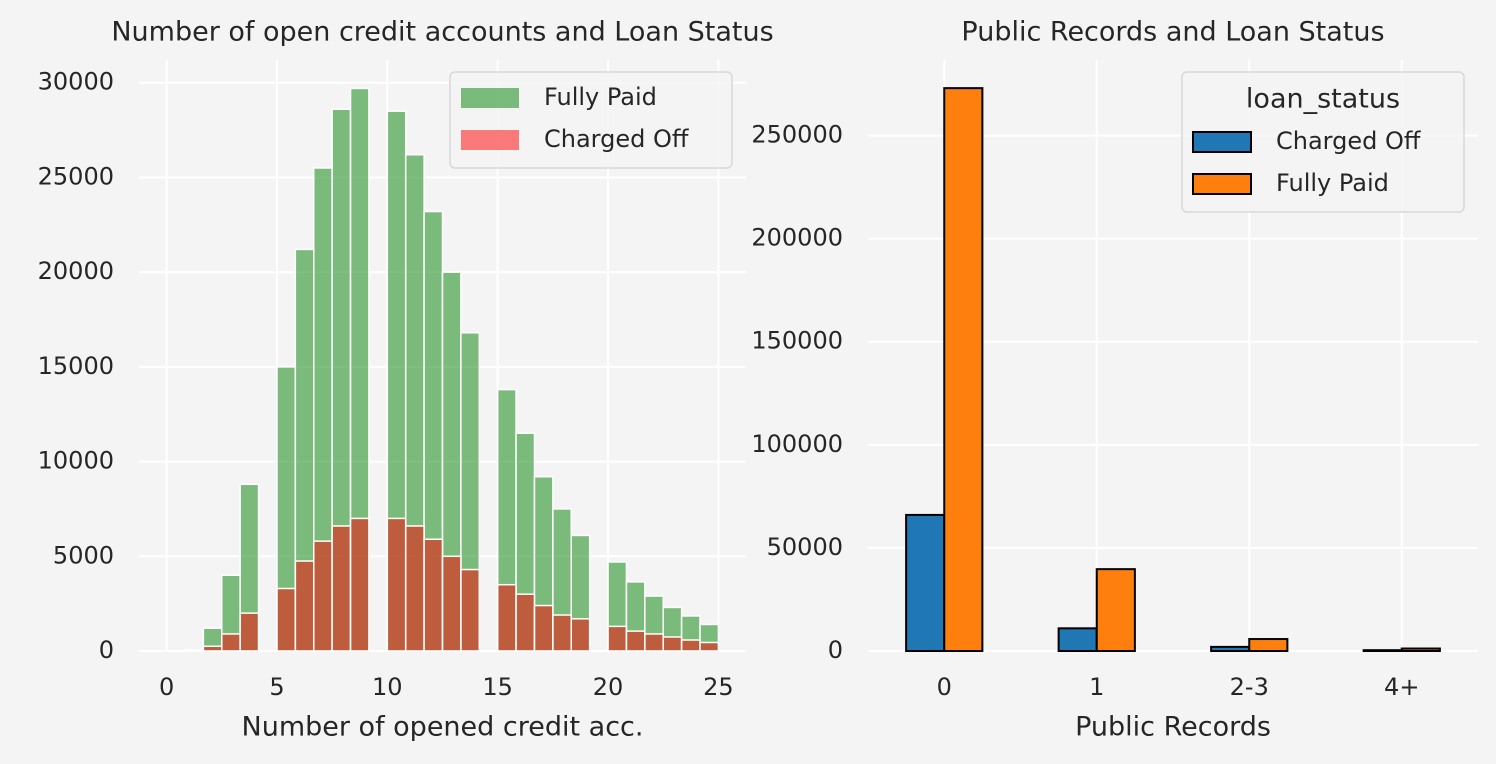 This screenshot has width=1496, height=764. What do you see at coordinates (76, 271) in the screenshot?
I see `y-tick-label: 20000` at bounding box center [76, 271].